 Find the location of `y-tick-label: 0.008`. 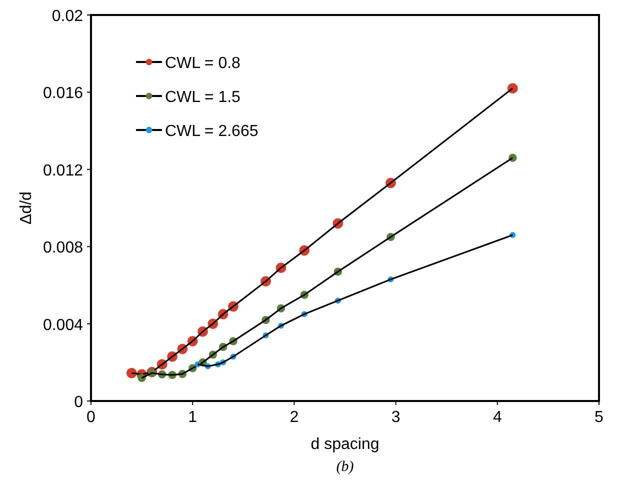

y-tick-label: 0.008 is located at coordinates (63, 248).